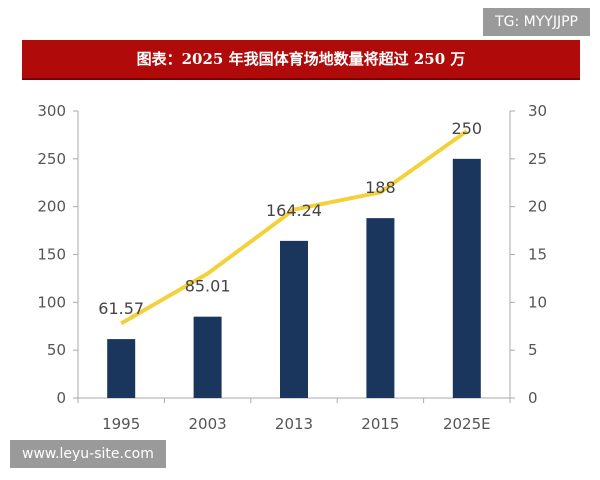  What do you see at coordinates (51, 159) in the screenshot?
I see `left-tick-label: 250` at bounding box center [51, 159].